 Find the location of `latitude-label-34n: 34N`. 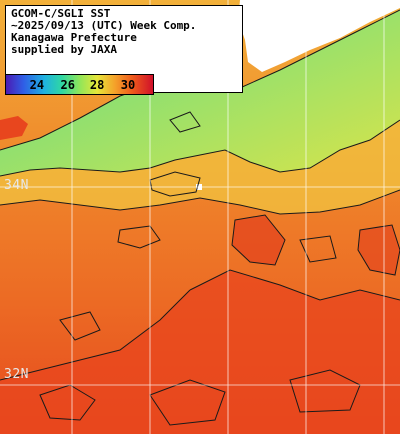

latitude-label-34n: 34N is located at coordinates (16, 185).